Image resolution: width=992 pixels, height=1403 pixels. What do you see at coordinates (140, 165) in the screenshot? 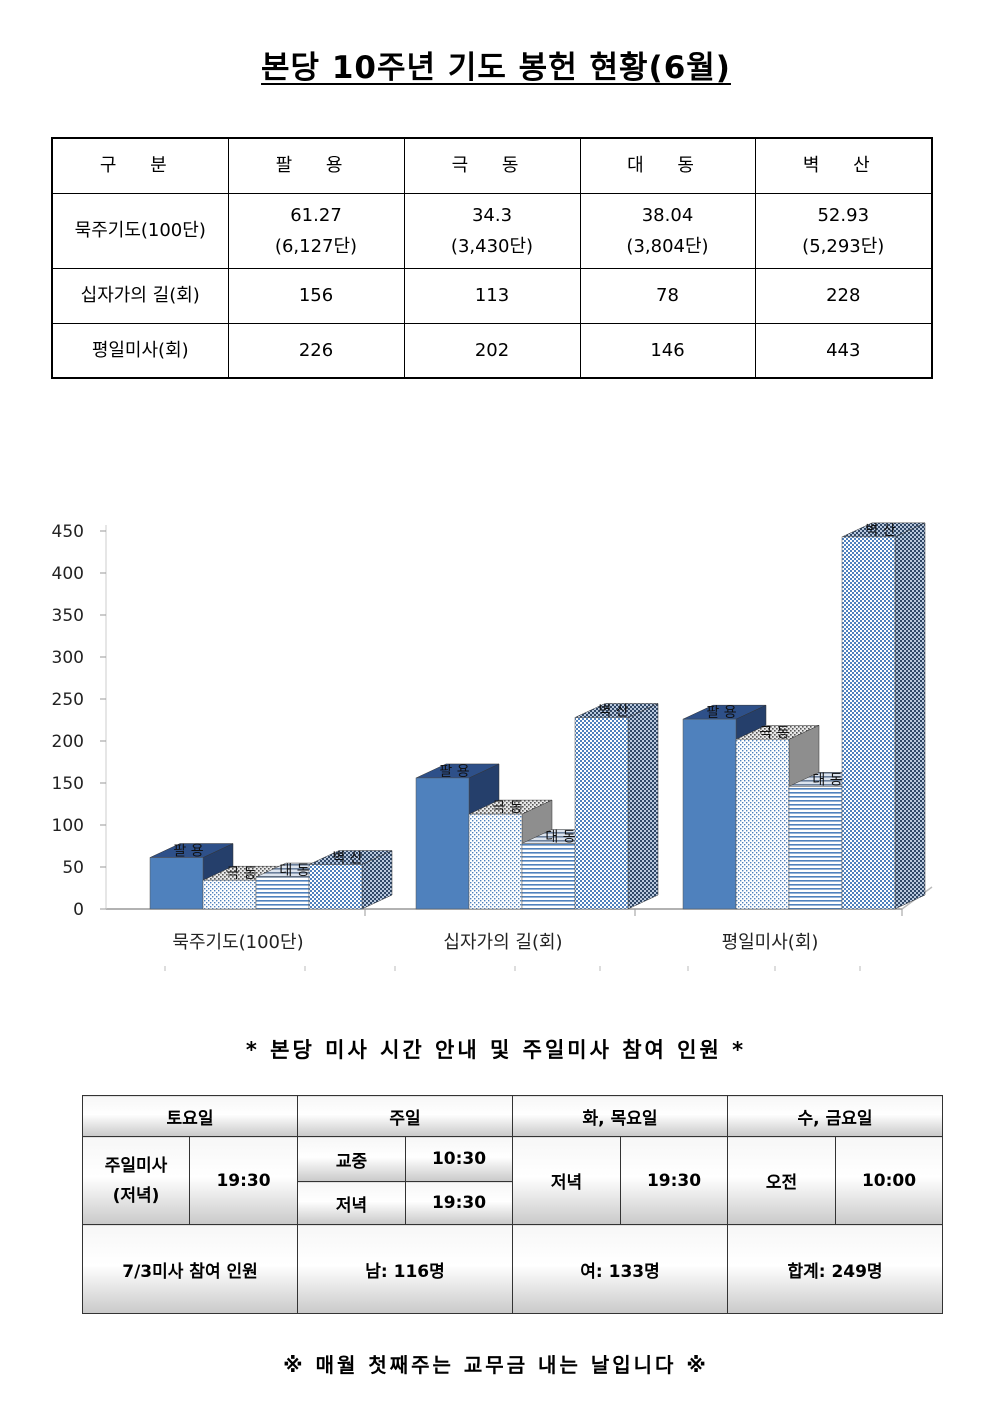
I see `header-cell: 구 분` at bounding box center [140, 165].